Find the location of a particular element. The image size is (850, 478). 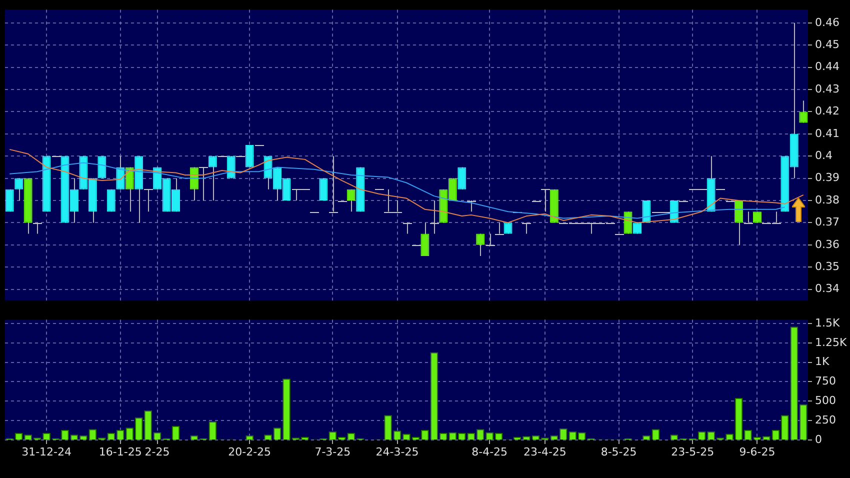

y-tick-label: 0.36 is located at coordinates (827, 244).